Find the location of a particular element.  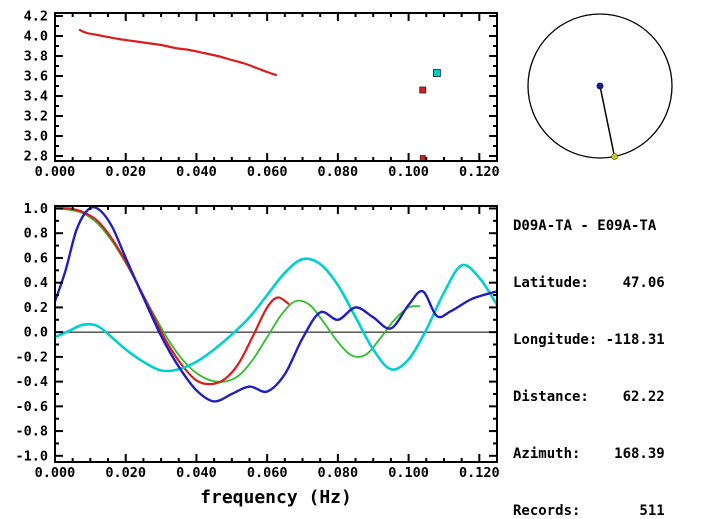

compass-circle is located at coordinates (600, 86).